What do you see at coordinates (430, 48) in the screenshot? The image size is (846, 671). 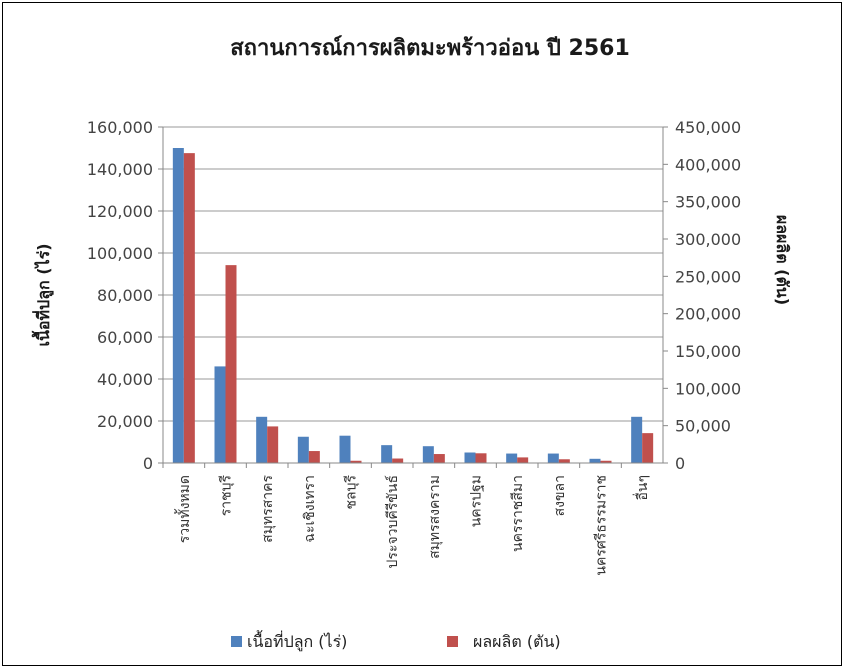 I see `chart-title: สถานการณ์การผลิตมะพร้าวอ่อน ปี 2561` at bounding box center [430, 48].